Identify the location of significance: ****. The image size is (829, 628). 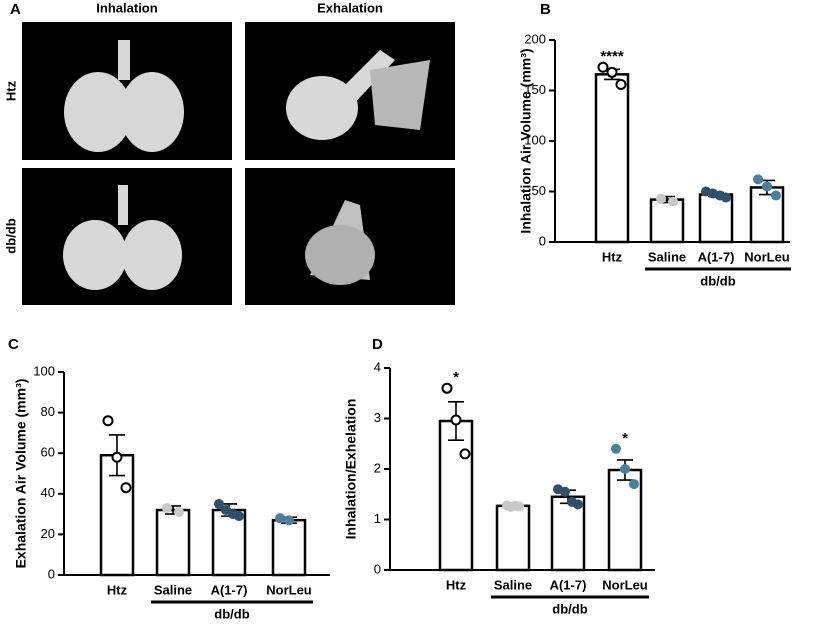
(612, 56).